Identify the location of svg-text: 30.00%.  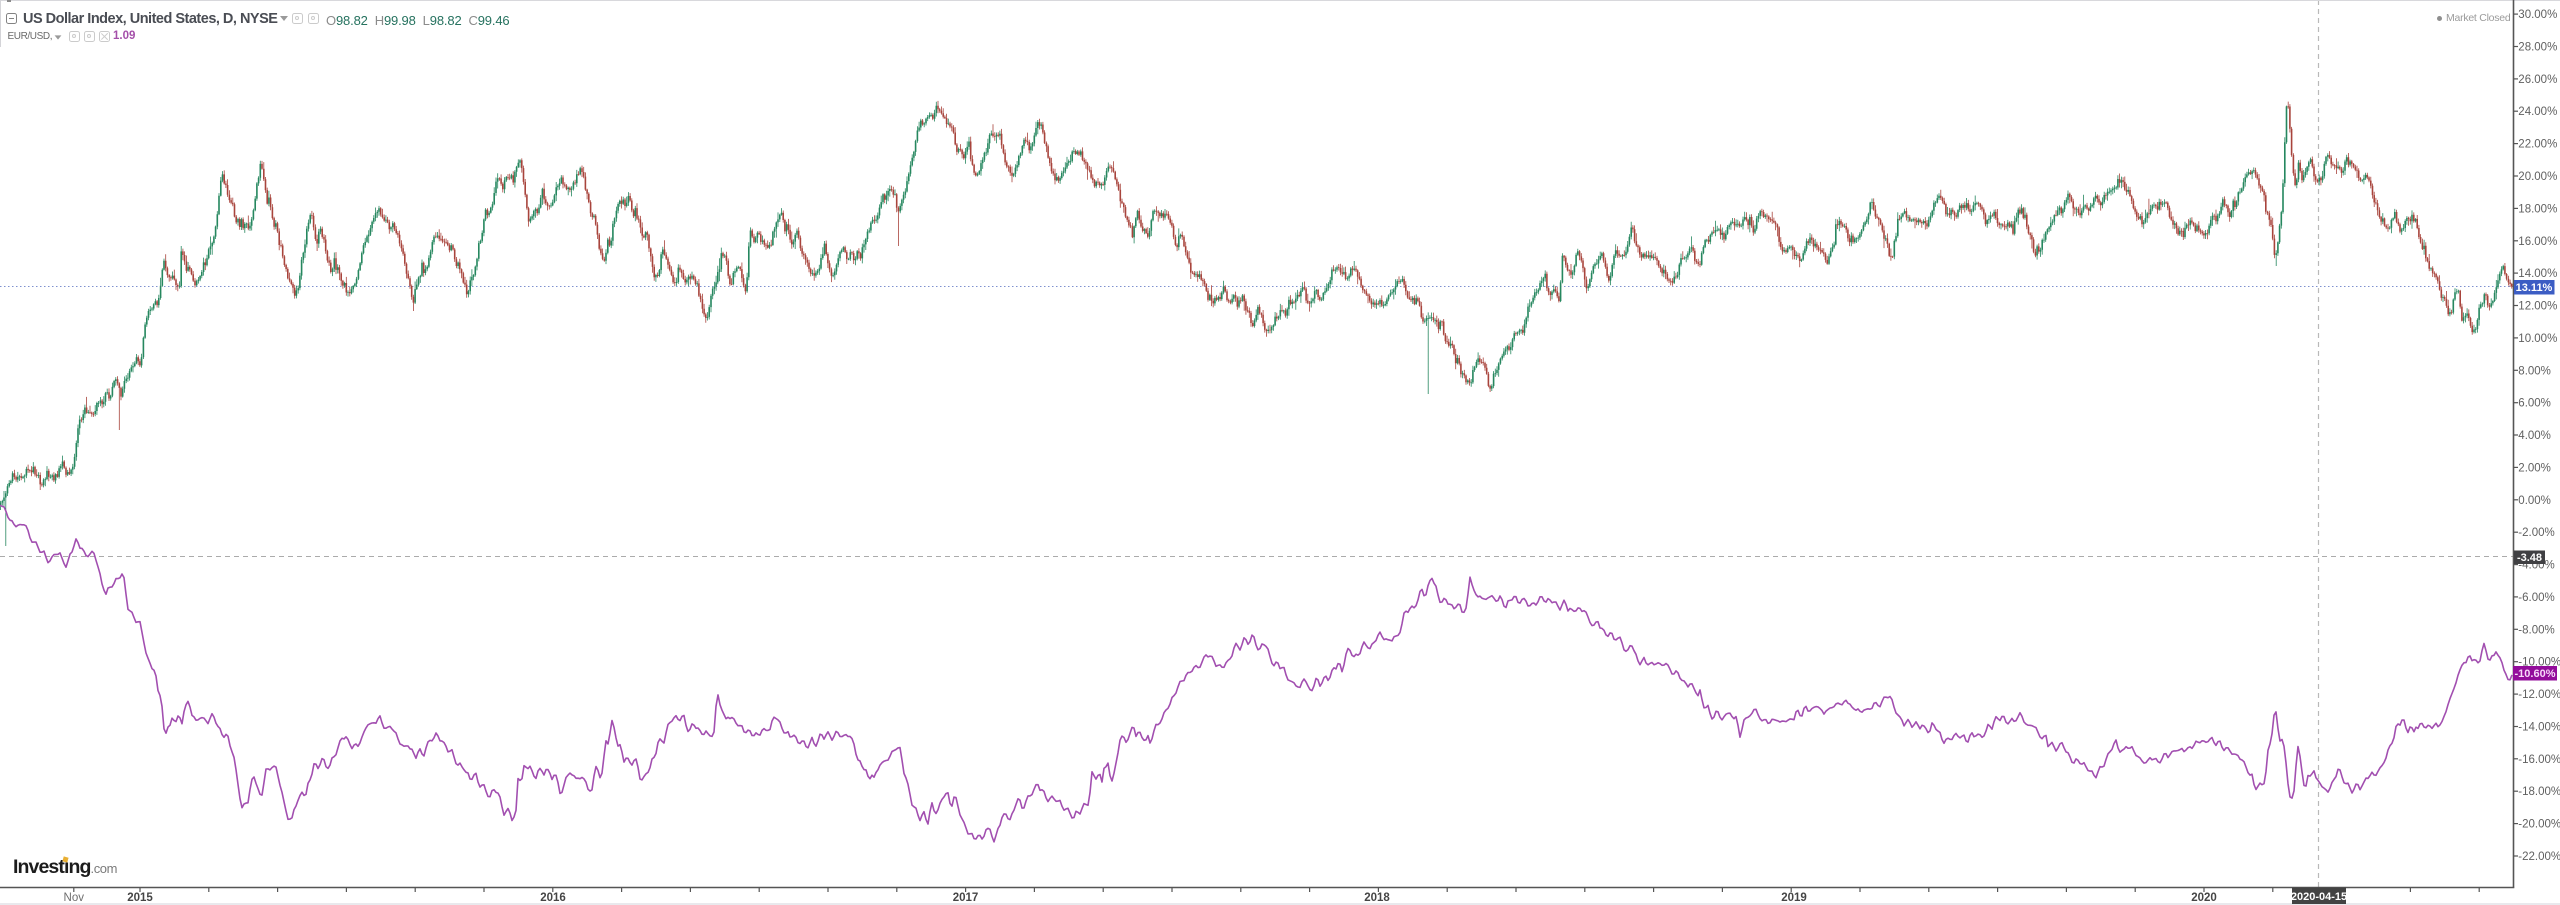
(2537, 15).